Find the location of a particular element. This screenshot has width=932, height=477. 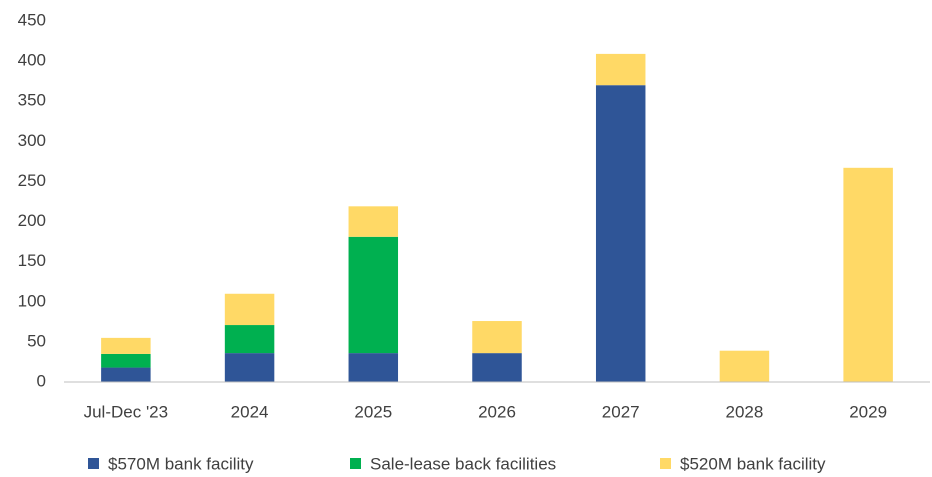

y-tick-label: 300 is located at coordinates (32, 140).